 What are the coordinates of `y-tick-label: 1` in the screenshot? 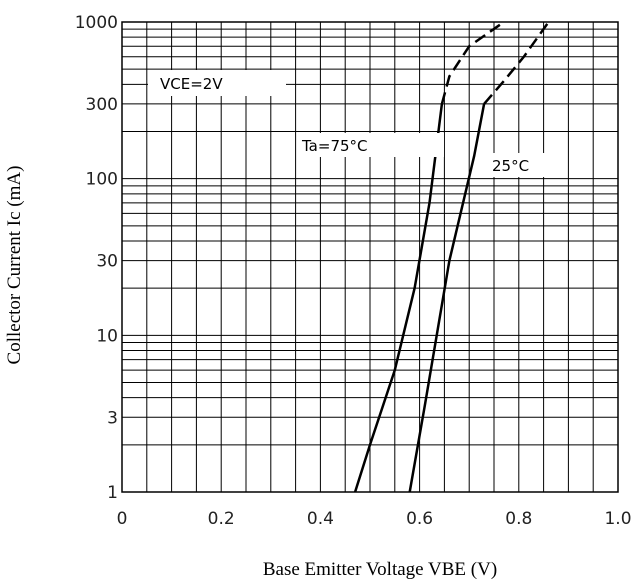 It's located at (112, 493).